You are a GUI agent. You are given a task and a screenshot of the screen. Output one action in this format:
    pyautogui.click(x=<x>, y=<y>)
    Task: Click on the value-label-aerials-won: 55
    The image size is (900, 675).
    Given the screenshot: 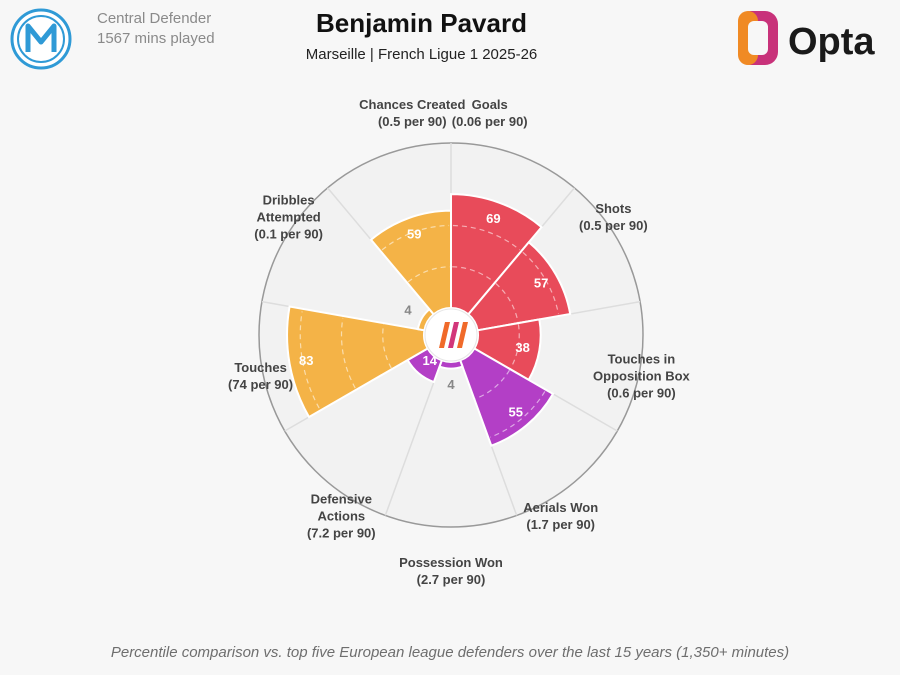 What is the action you would take?
    pyautogui.click(x=516, y=412)
    